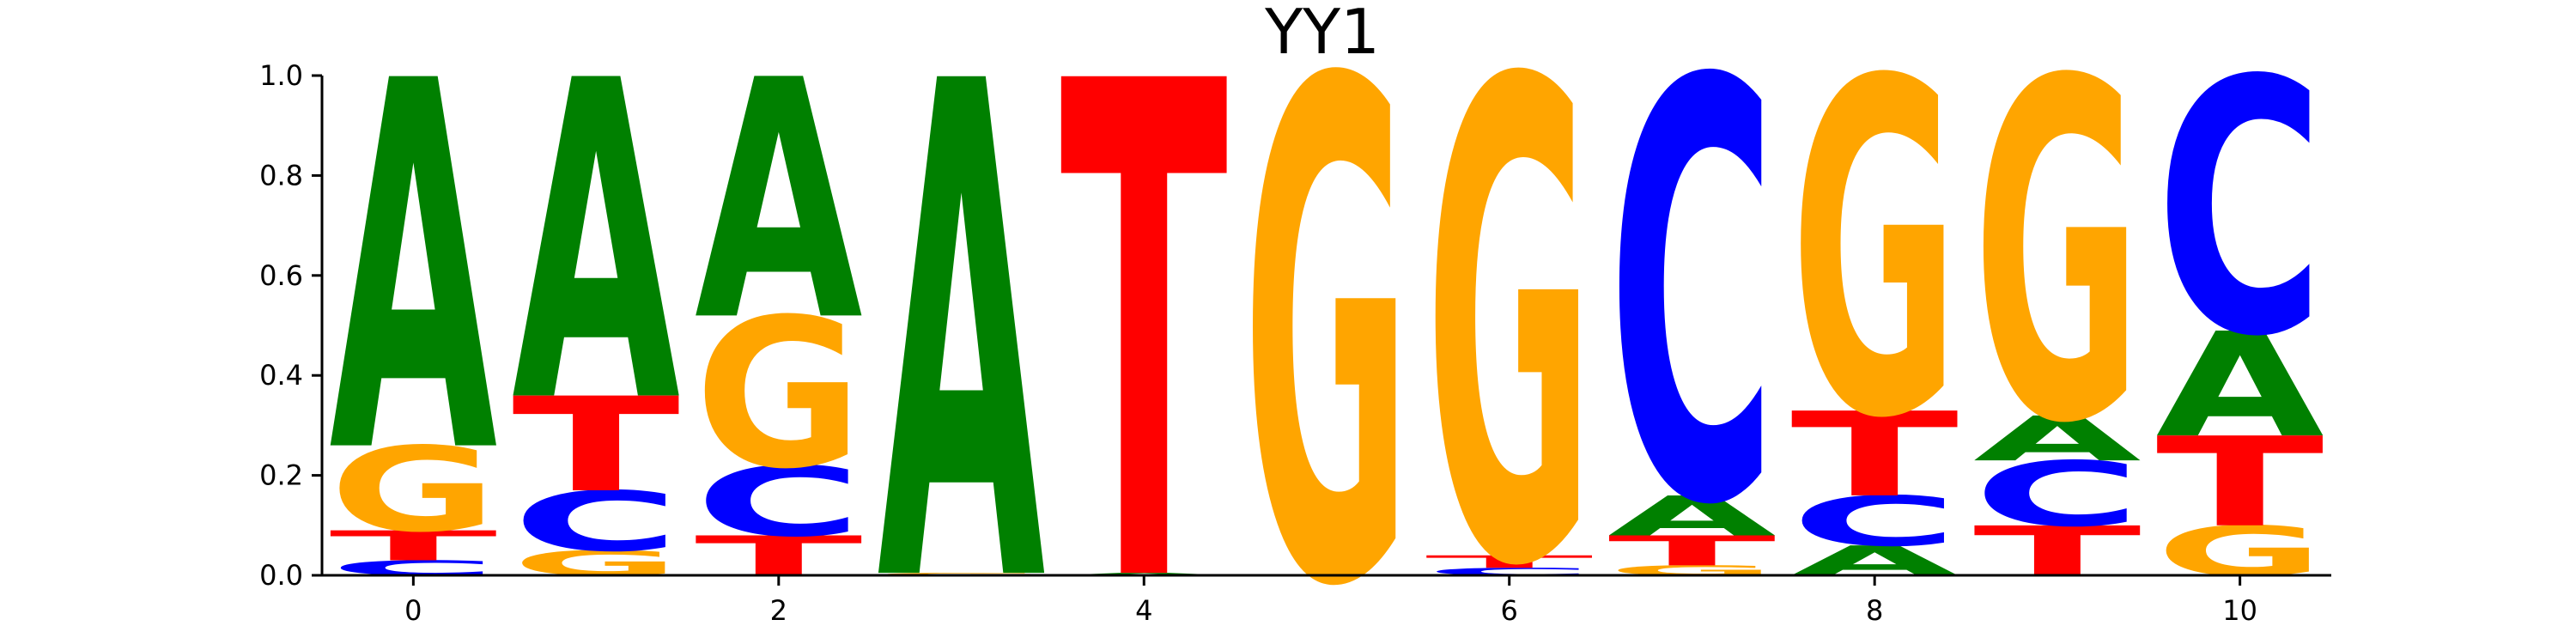 This screenshot has width=2576, height=644. What do you see at coordinates (1322, 34) in the screenshot?
I see `chart-title: YY1` at bounding box center [1322, 34].